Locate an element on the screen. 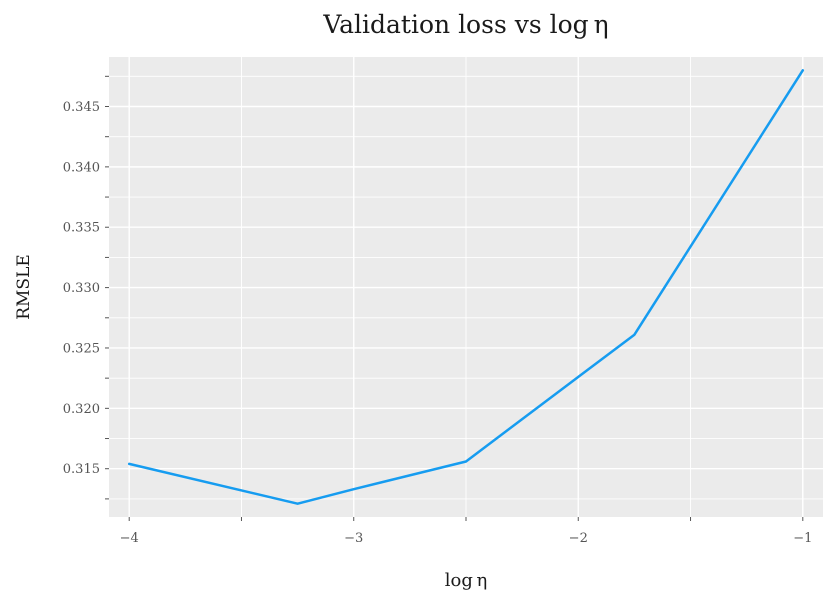 The height and width of the screenshot is (605, 830). y-tick-label: 0.340 is located at coordinates (81, 167).